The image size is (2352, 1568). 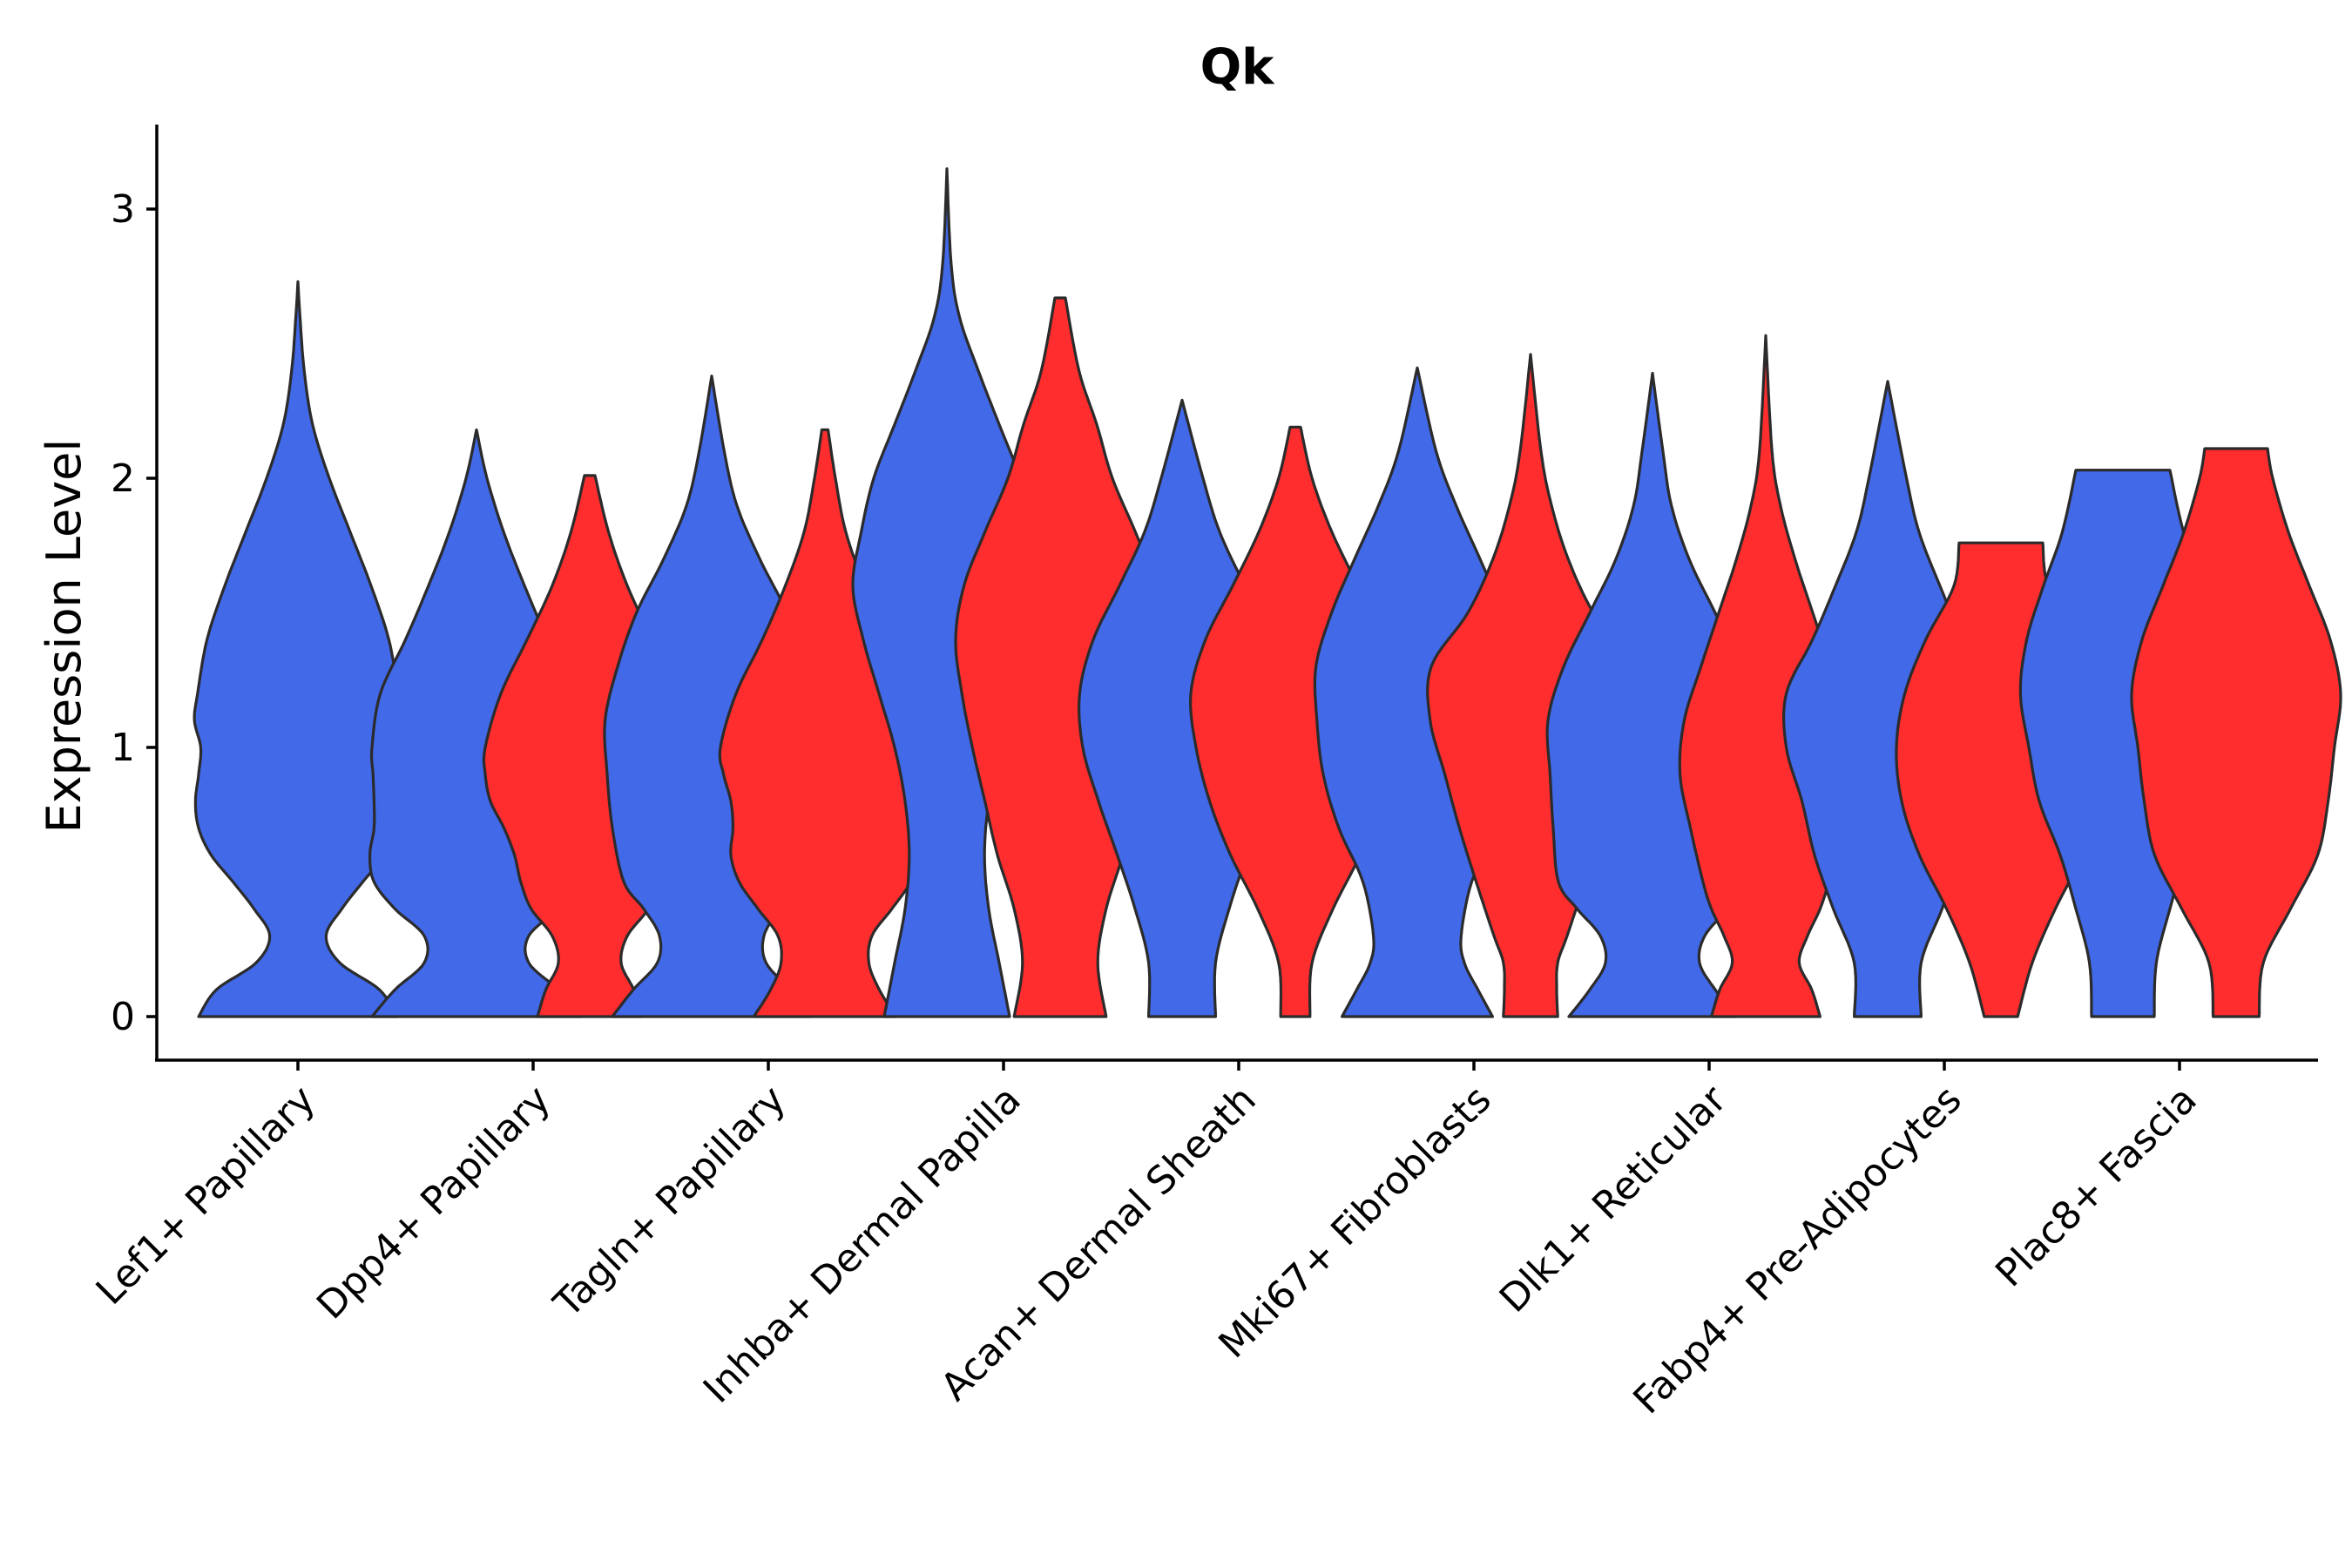 What do you see at coordinates (669, 1202) in the screenshot?
I see `x-tick-label: Tagln+ Papillary` at bounding box center [669, 1202].